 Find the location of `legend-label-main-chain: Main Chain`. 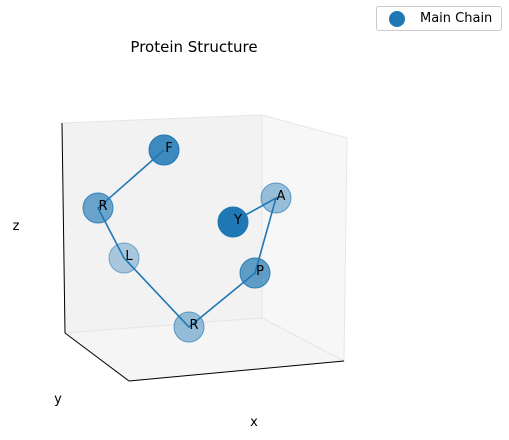

legend-label-main-chain: Main Chain is located at coordinates (456, 18).